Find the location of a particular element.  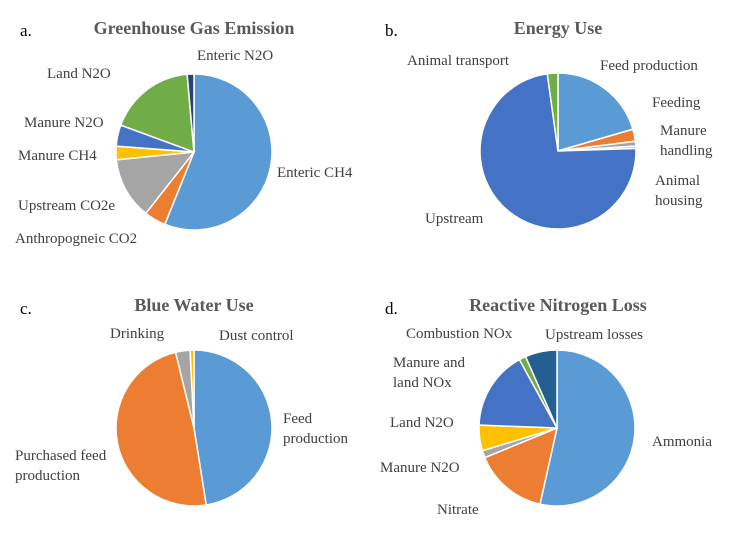

pie-slice-manure-and-land-nox is located at coordinates (518, 393).